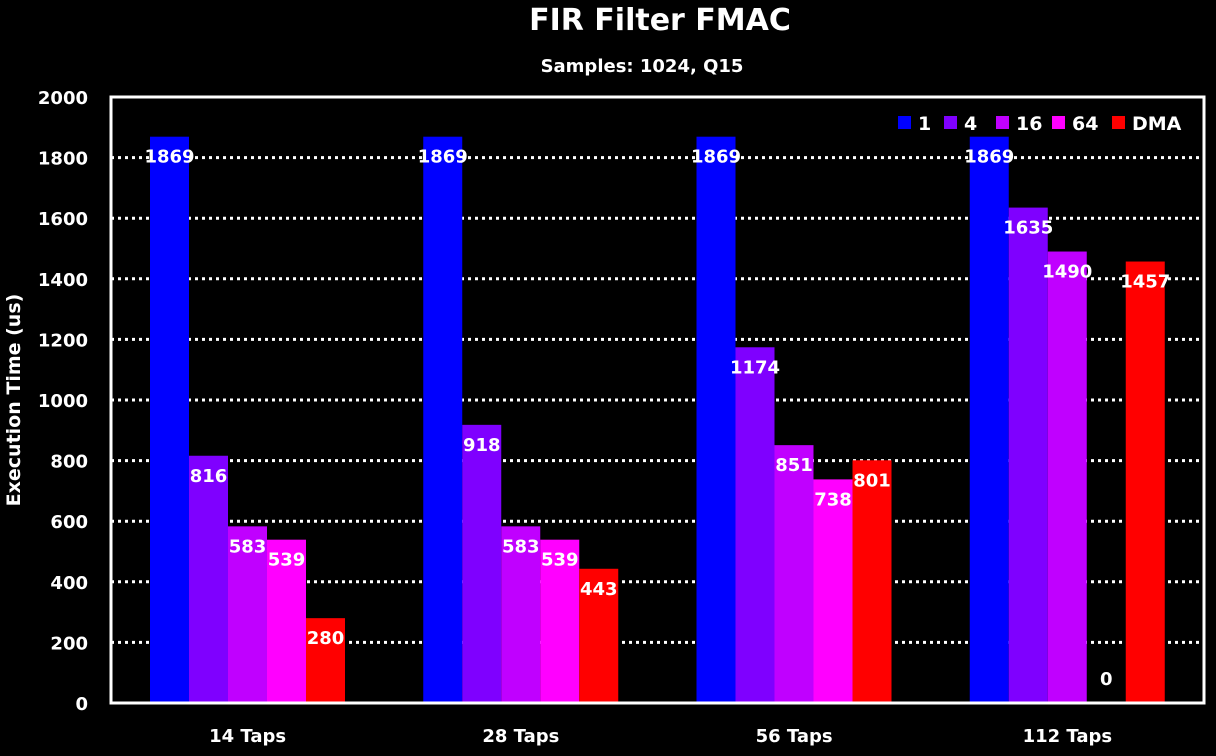 The image size is (1216, 756). Describe the element at coordinates (63, 159) in the screenshot. I see `y-tick-label: 1800` at that location.